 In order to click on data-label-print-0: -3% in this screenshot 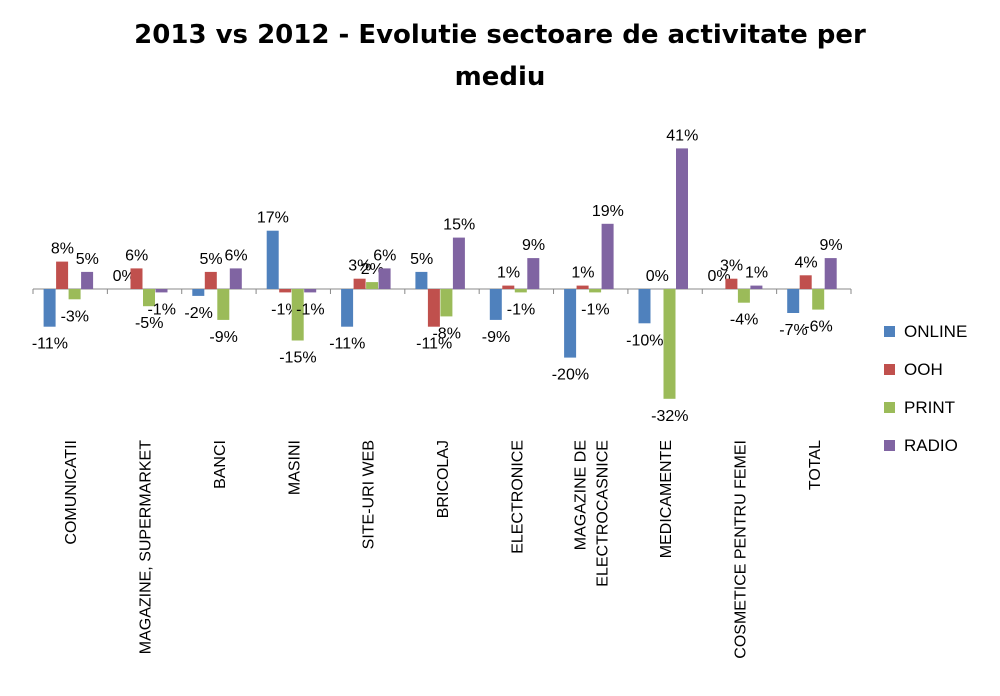, I will do `click(75, 316)`.